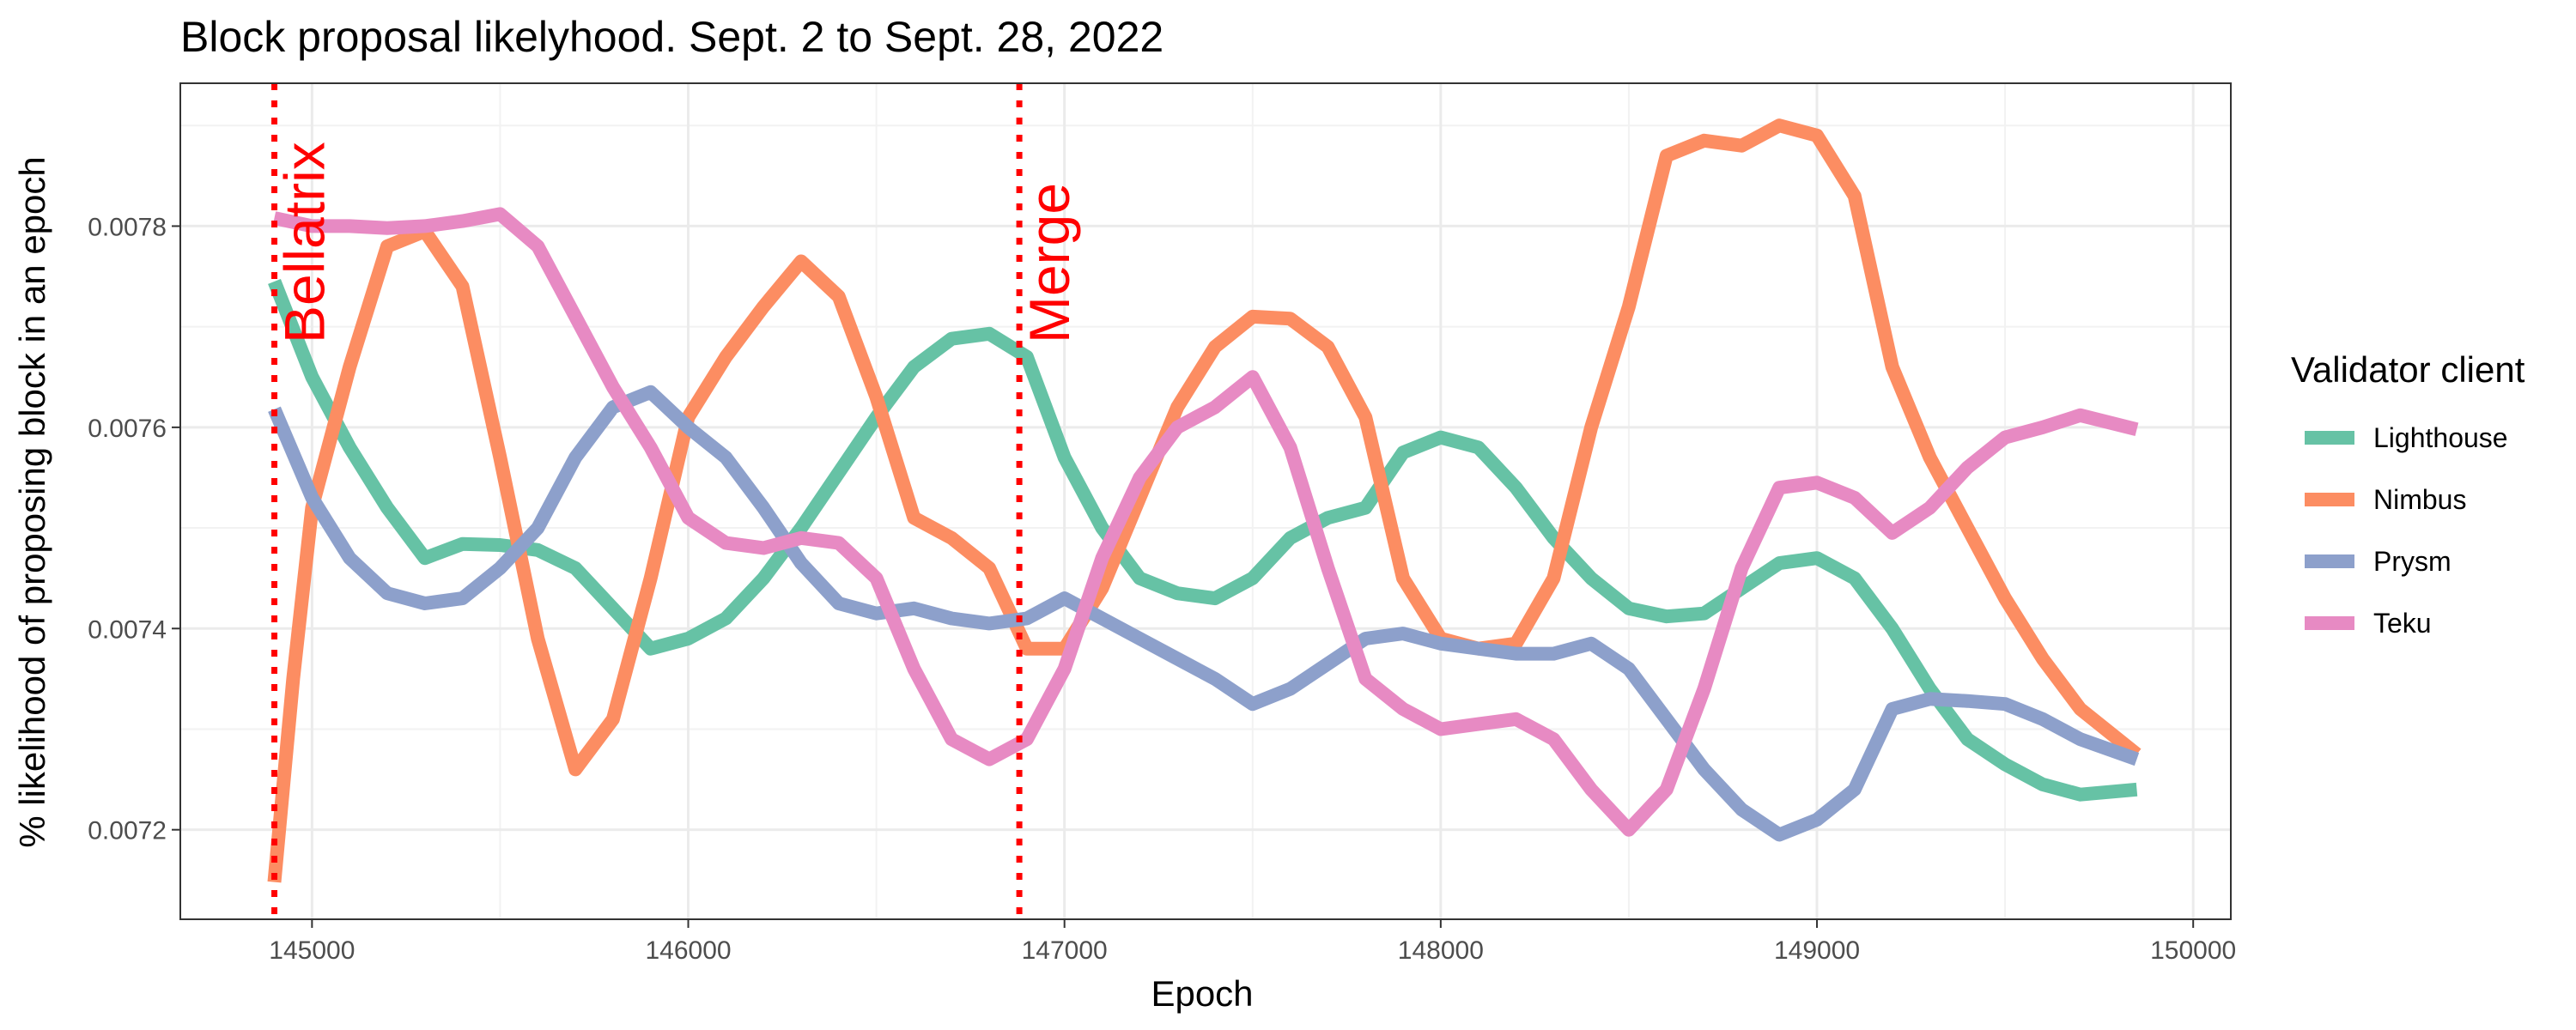  I want to click on legend-label-lighthouse: Lighthouse, so click(2441, 437).